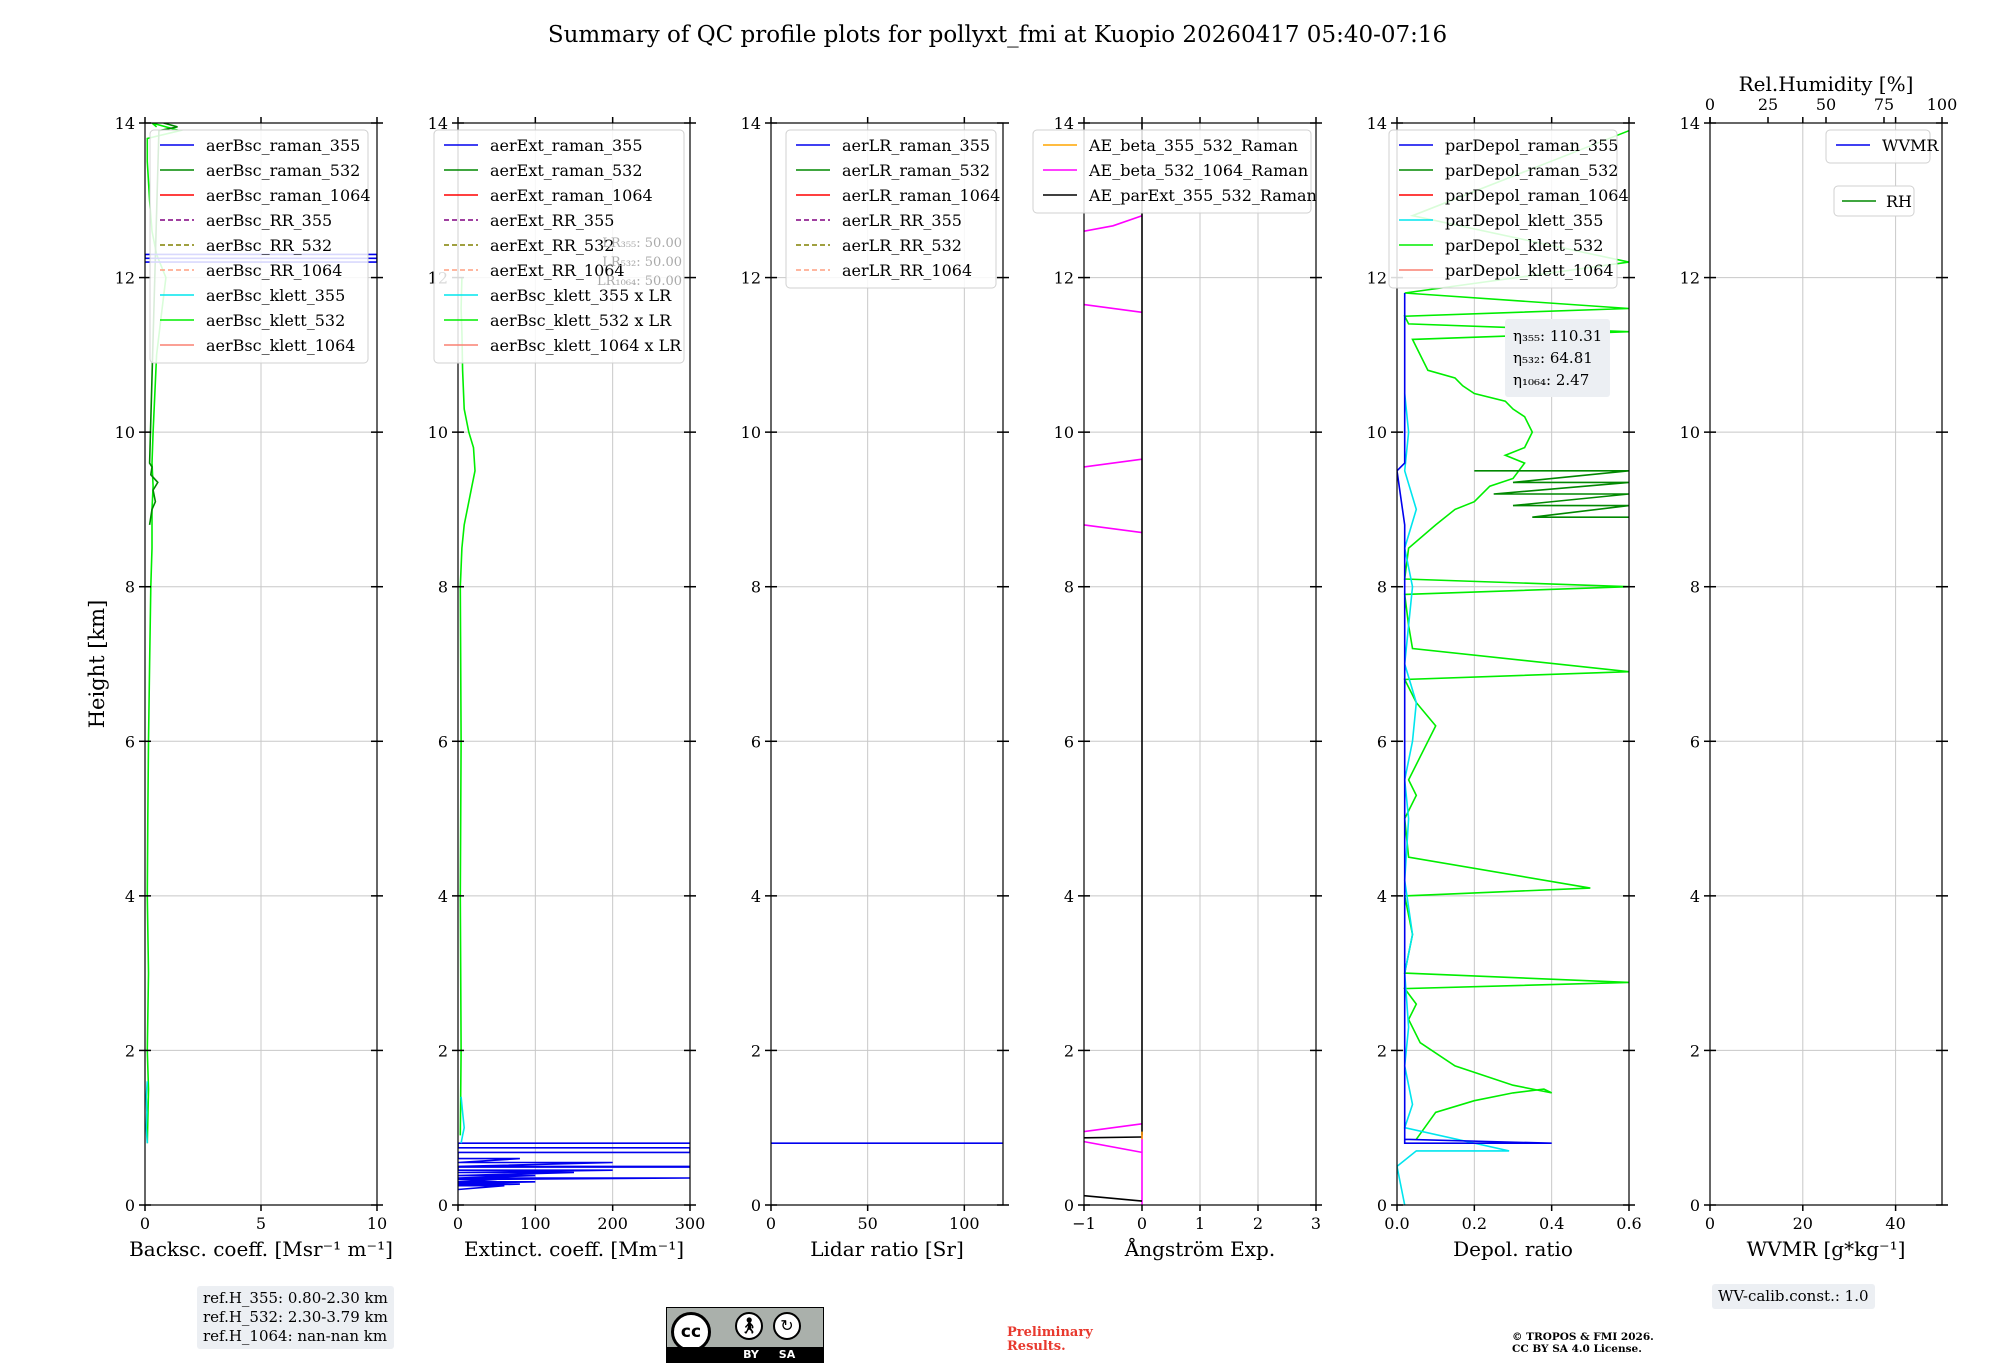 The width and height of the screenshot is (2000, 1363). What do you see at coordinates (787, 1354) in the screenshot?
I see `cc-sa-label: SA` at bounding box center [787, 1354].